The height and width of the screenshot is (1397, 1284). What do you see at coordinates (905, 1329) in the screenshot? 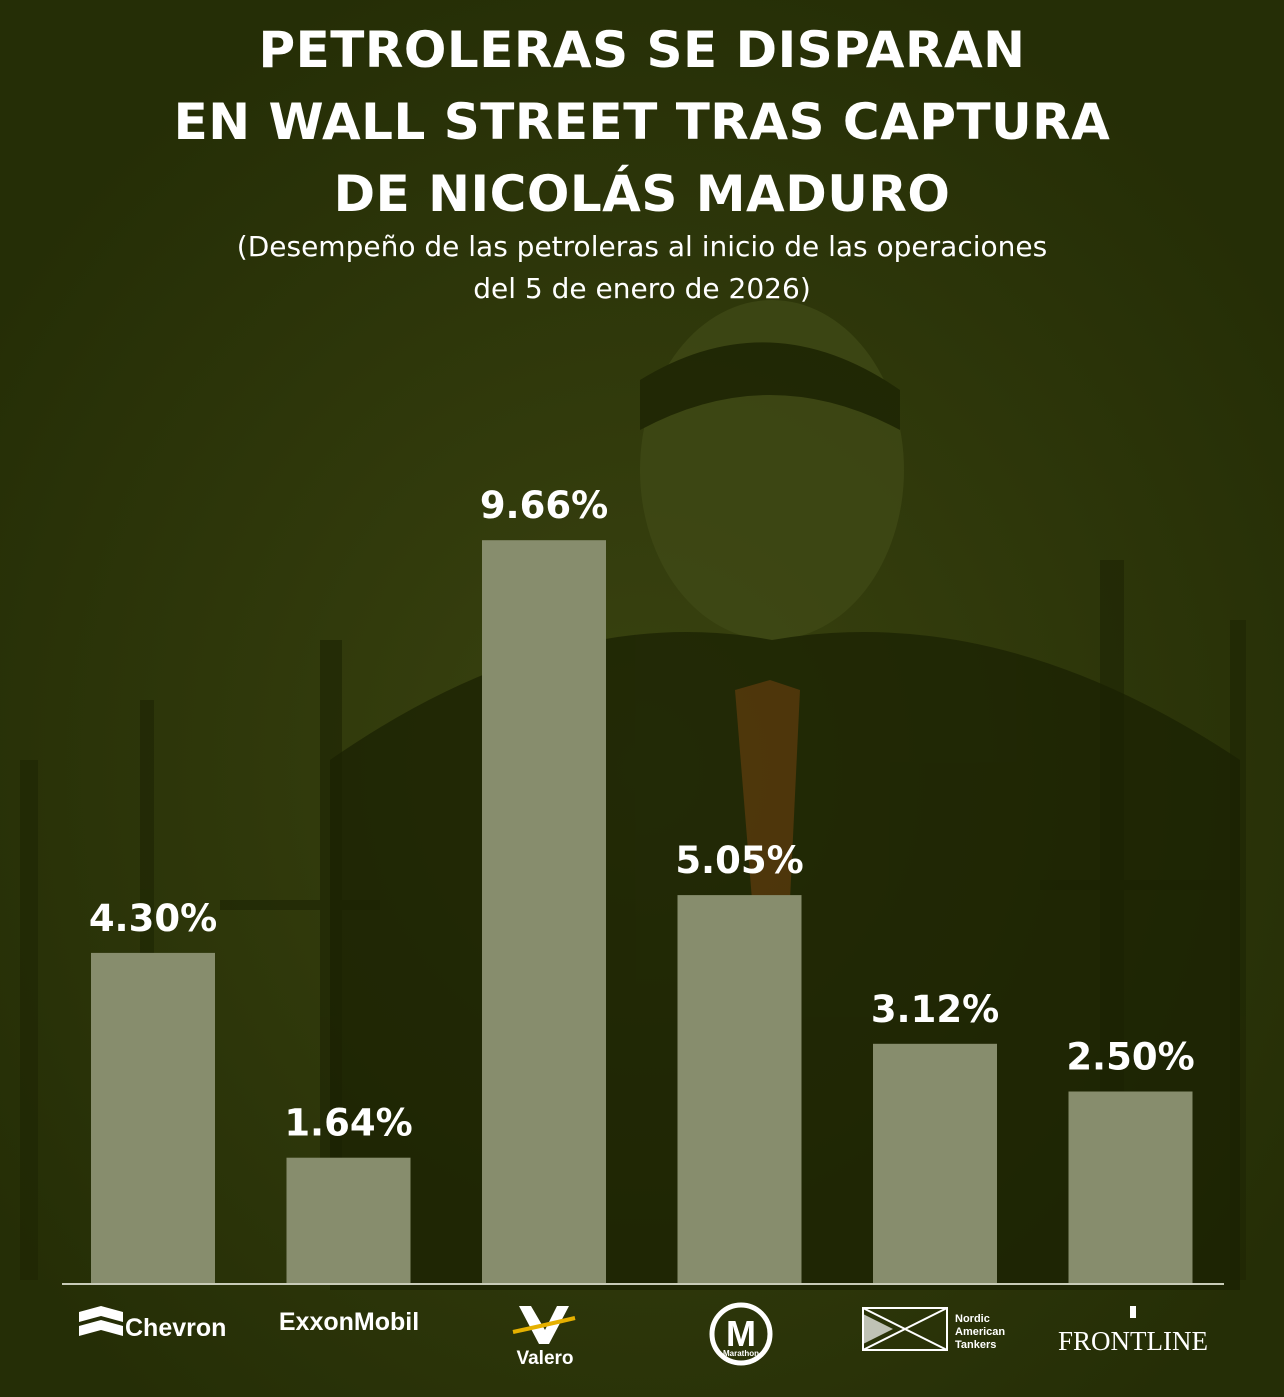
I see `nat-flag-icon` at bounding box center [905, 1329].